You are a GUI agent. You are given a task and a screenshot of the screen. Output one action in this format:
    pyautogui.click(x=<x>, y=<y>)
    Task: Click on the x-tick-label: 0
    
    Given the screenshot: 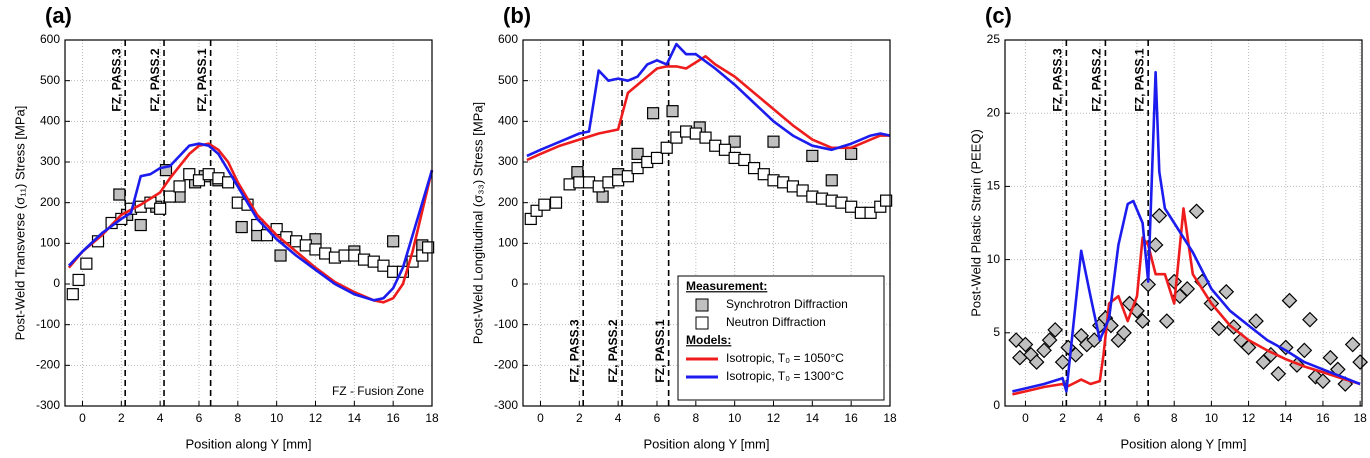 What is the action you would take?
    pyautogui.click(x=540, y=418)
    